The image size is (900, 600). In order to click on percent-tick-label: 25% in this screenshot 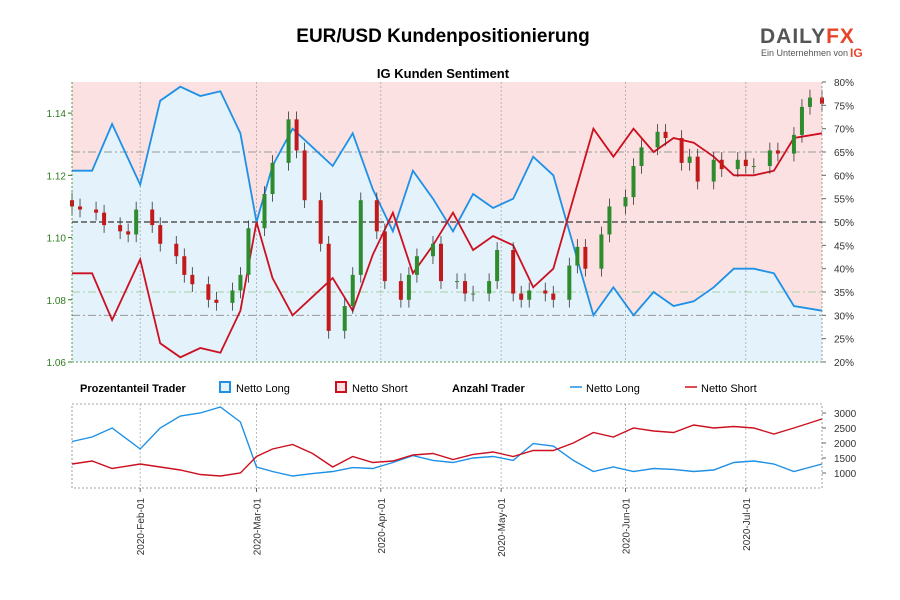, I will do `click(844, 340)`.